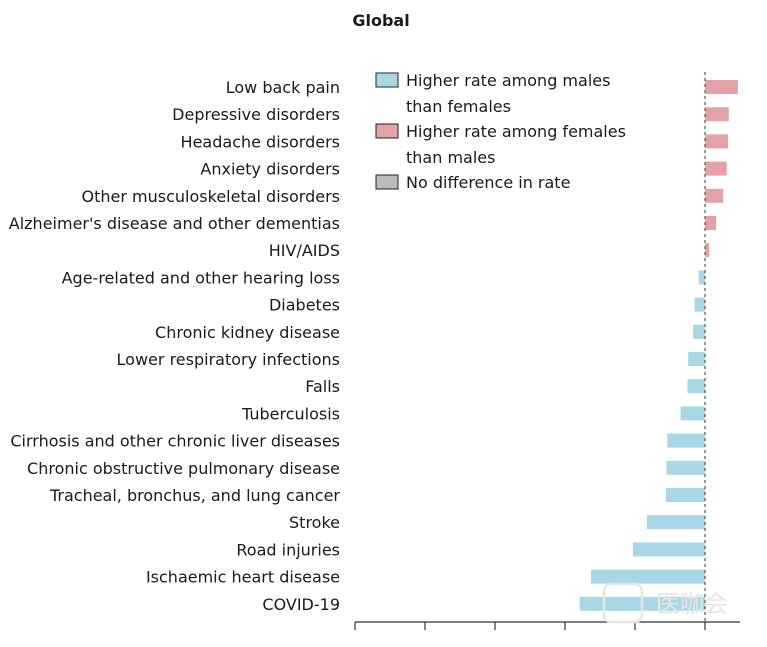 The image size is (767, 647). What do you see at coordinates (516, 131) in the screenshot?
I see `legend-label: Higher rate among females` at bounding box center [516, 131].